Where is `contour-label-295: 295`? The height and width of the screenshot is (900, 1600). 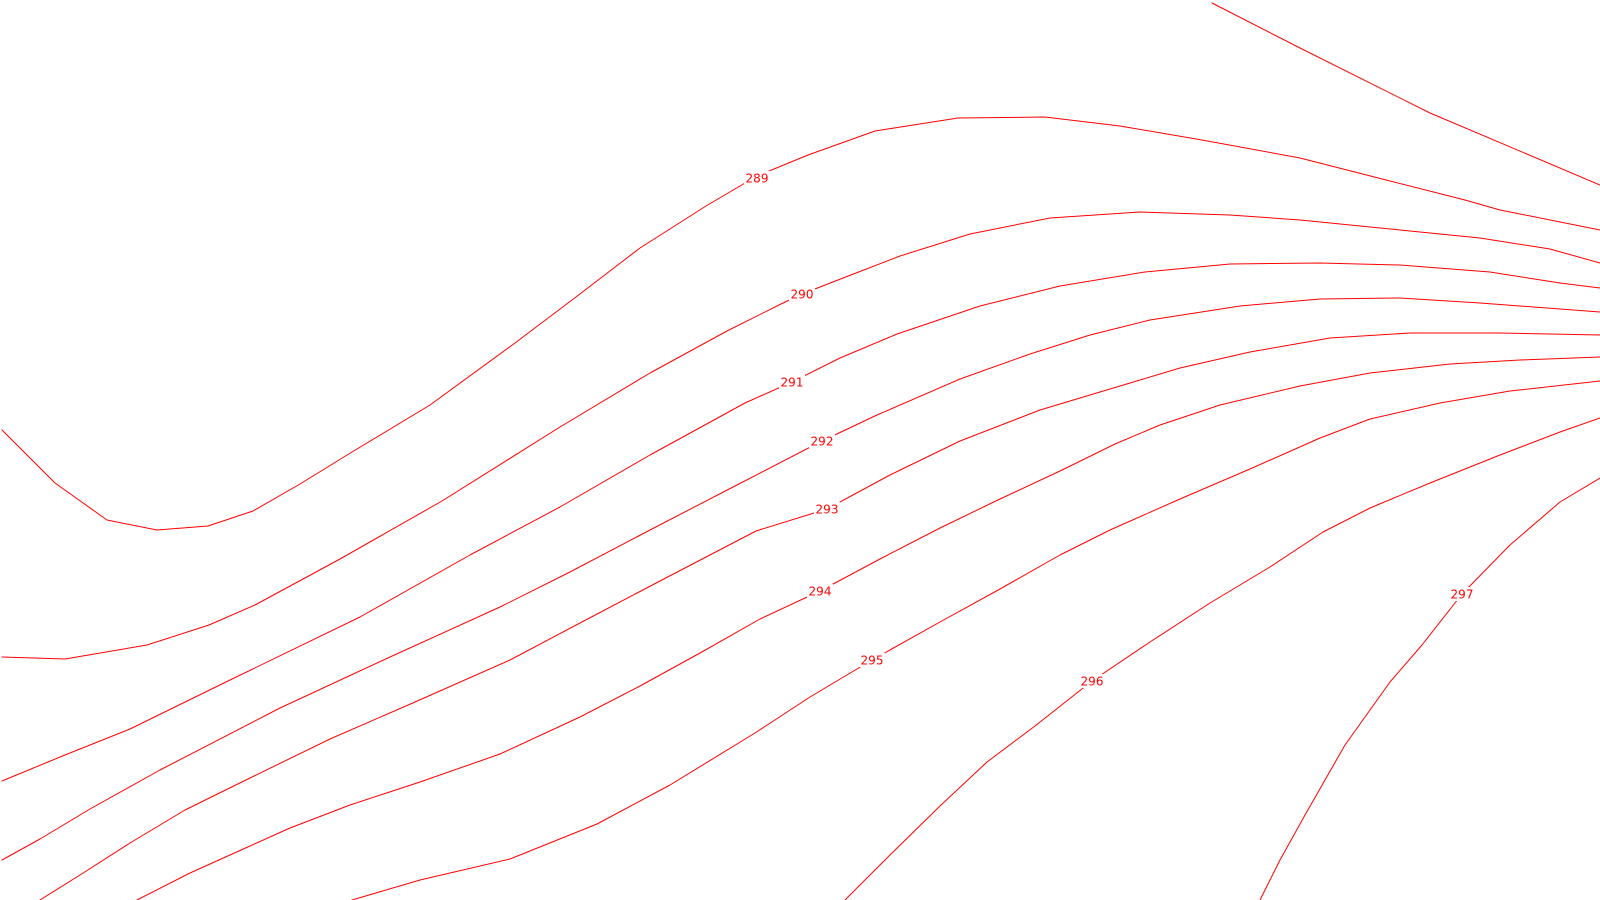
contour-label-295: 295 is located at coordinates (872, 661).